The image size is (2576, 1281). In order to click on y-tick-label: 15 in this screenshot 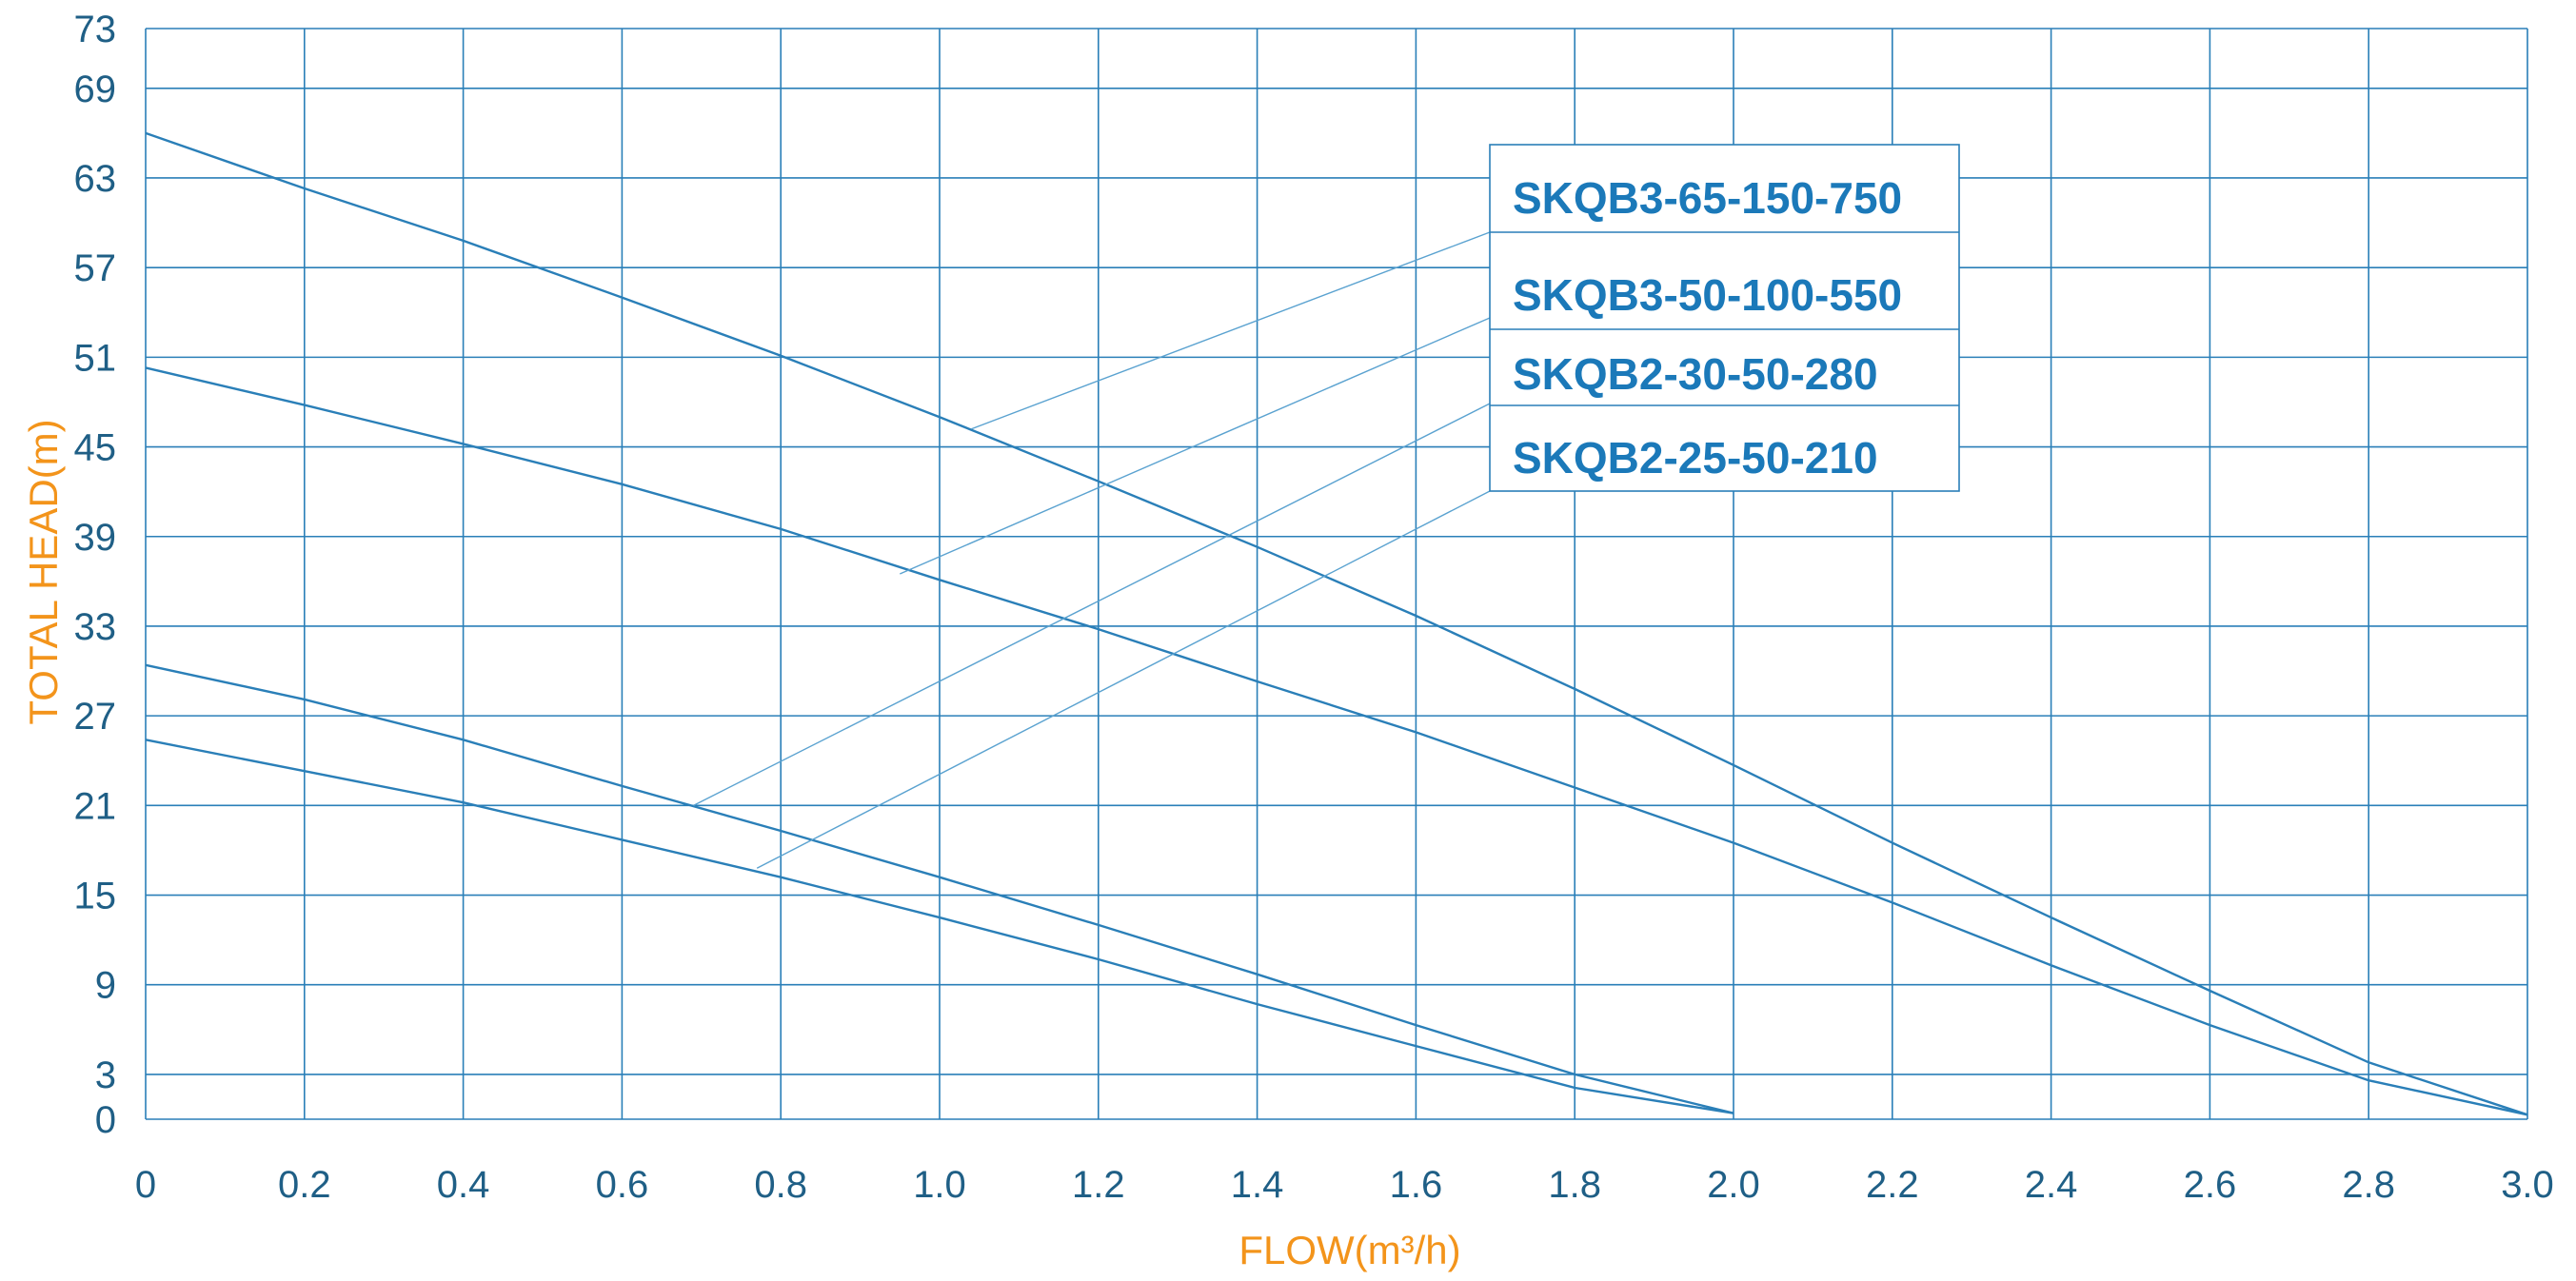, I will do `click(95, 896)`.